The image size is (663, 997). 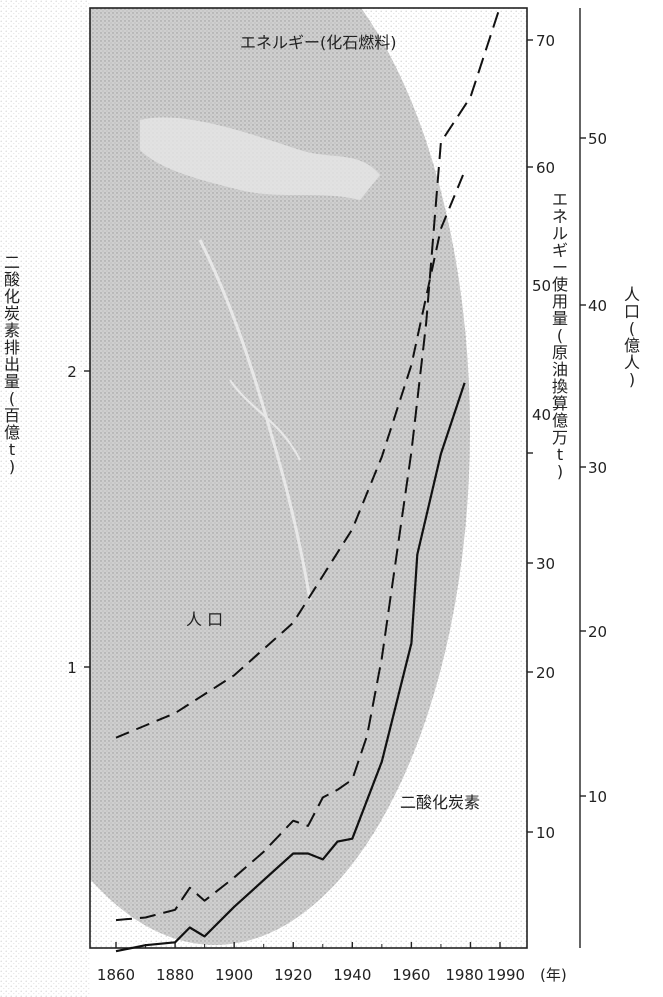 What do you see at coordinates (545, 564) in the screenshot?
I see `energy-tick-30: 30` at bounding box center [545, 564].